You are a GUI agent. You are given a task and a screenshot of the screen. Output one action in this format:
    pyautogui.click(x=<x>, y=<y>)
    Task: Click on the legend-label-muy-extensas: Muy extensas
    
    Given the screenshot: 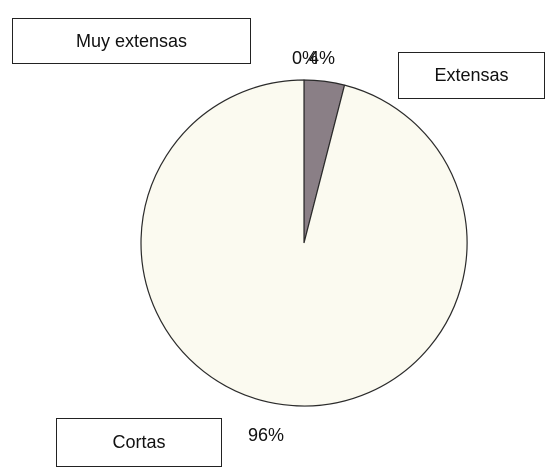 What is the action you would take?
    pyautogui.click(x=131, y=40)
    